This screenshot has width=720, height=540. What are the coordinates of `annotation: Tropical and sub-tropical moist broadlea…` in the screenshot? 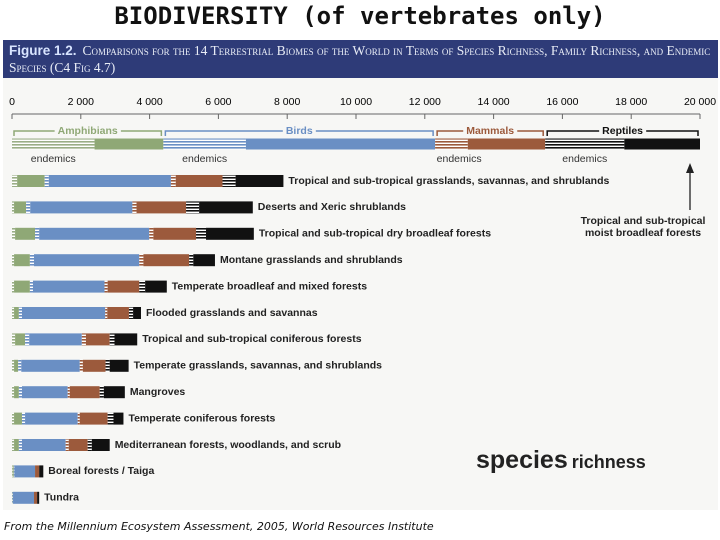 It's located at (643, 227).